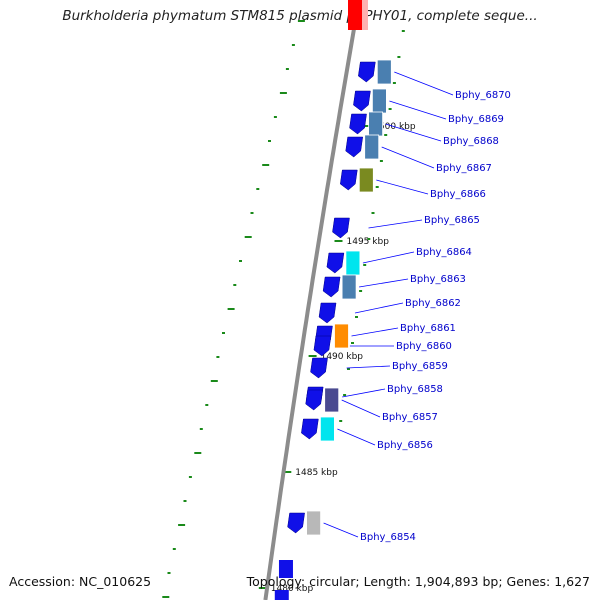  Describe the element at coordinates (420, 366) in the screenshot. I see `gene-label: Bphy_6859` at that location.